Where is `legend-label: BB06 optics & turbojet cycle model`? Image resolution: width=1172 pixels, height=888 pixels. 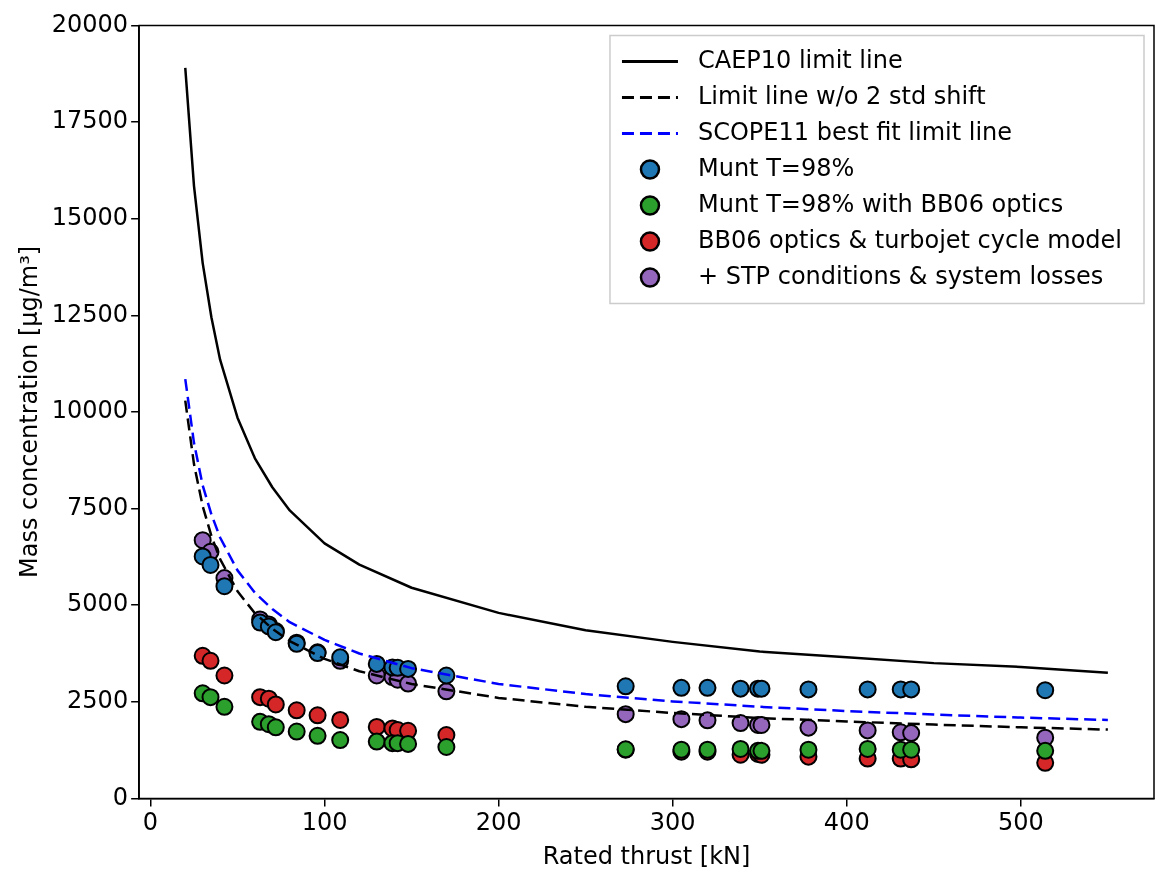 legend-label: BB06 optics & turbojet cycle model is located at coordinates (909, 239).